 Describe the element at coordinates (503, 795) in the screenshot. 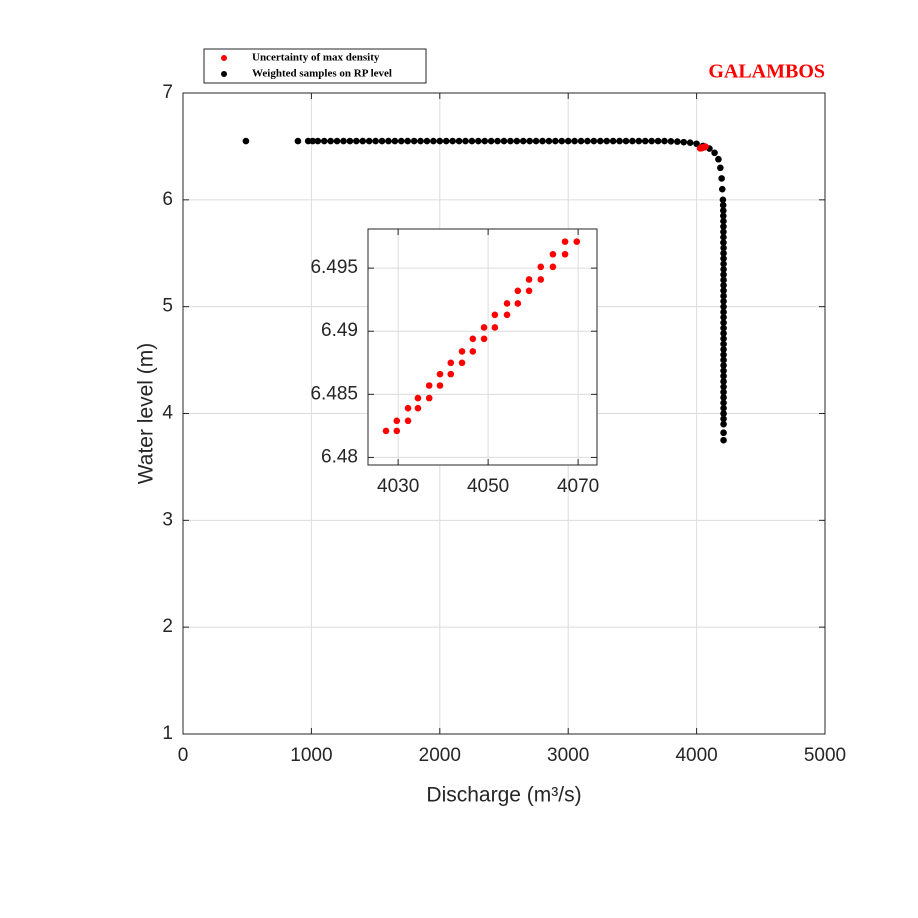

I see `x-axis-label: Discharge (m³/s)` at that location.